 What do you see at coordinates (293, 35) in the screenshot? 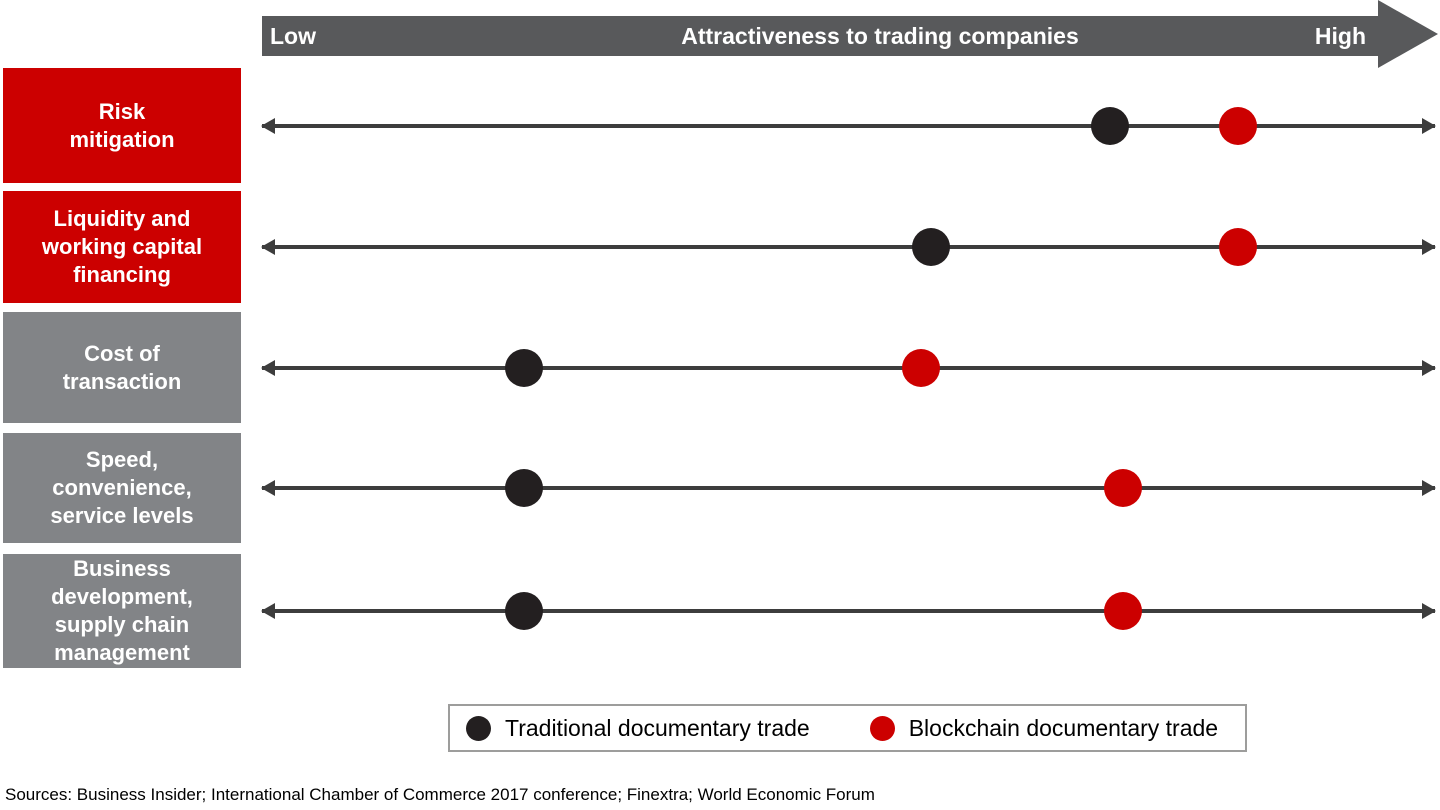
I see `axis-low-label: Low` at bounding box center [293, 35].